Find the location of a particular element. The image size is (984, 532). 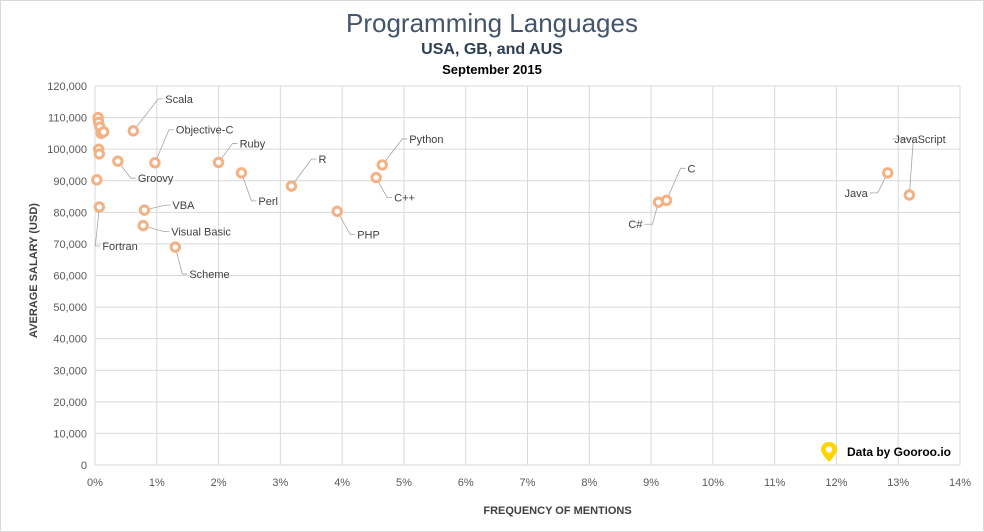

point-label: Visual Basic is located at coordinates (201, 233).